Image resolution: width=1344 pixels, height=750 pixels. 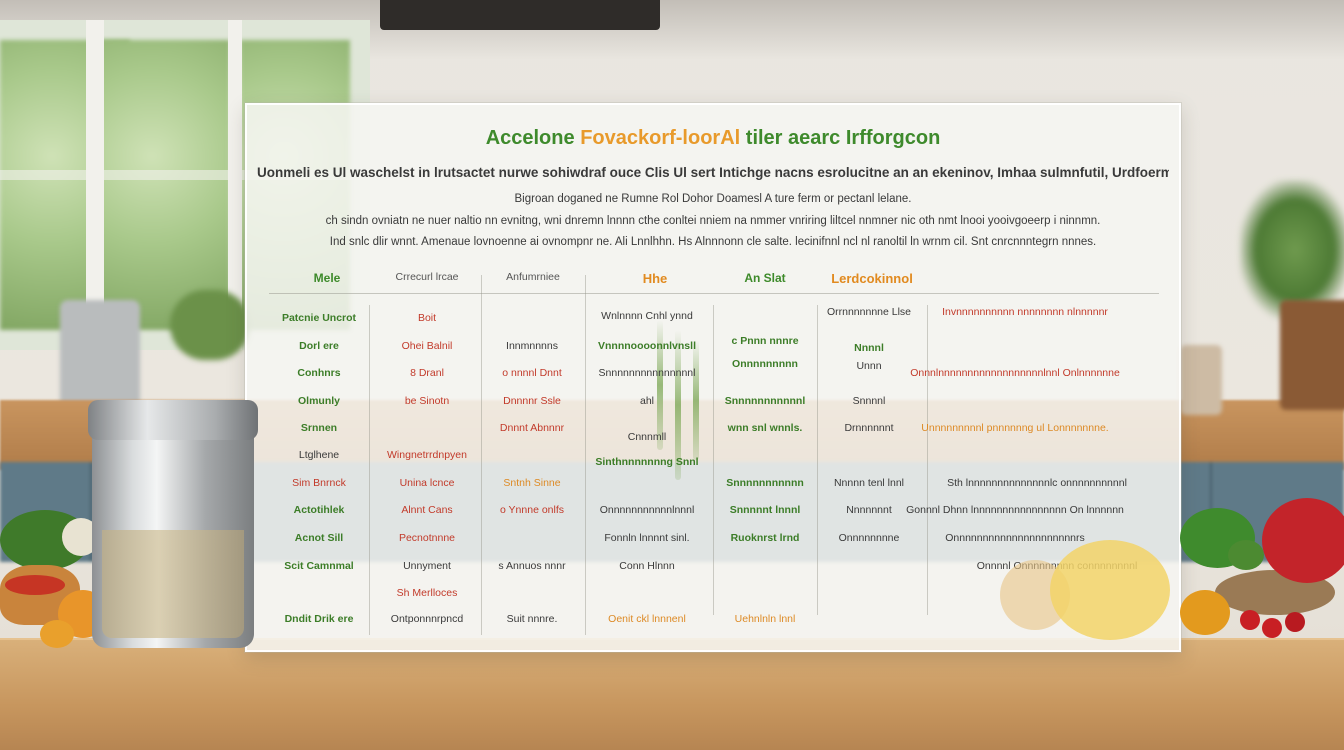 I want to click on table-cell: Invnnnnnnnnnn nnnnnnnn nlnnnnnr, so click(x=1025, y=312).